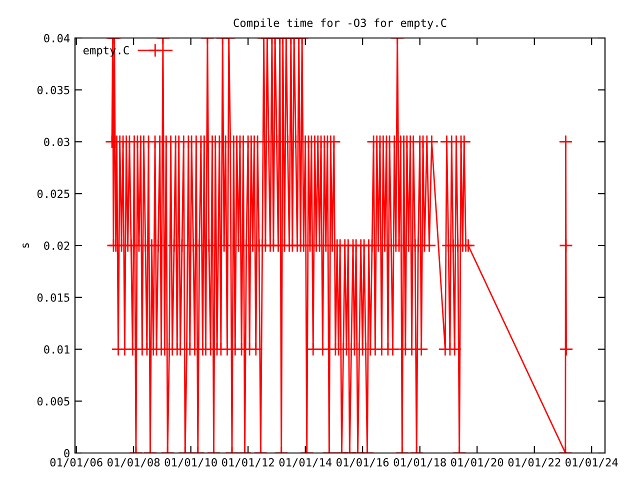 This screenshot has height=480, width=640. Describe the element at coordinates (534, 463) in the screenshot. I see `x-tick-label: 01/01/22` at that location.